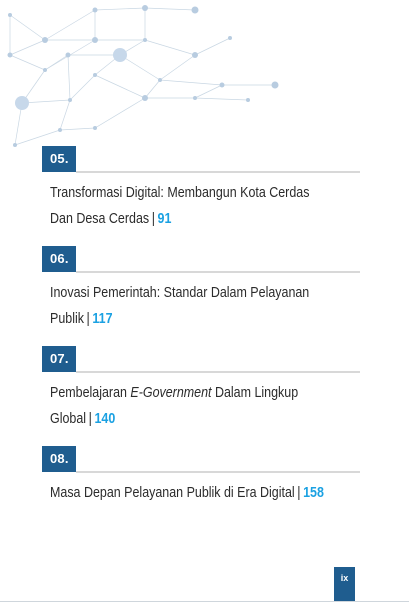  Describe the element at coordinates (344, 584) in the screenshot. I see `page-folio: ix` at that location.